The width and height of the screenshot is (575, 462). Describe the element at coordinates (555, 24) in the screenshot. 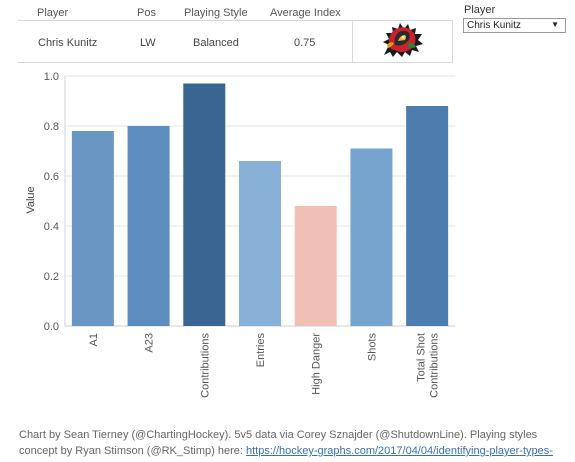

I see `chevron-down-icon: ▼` at that location.